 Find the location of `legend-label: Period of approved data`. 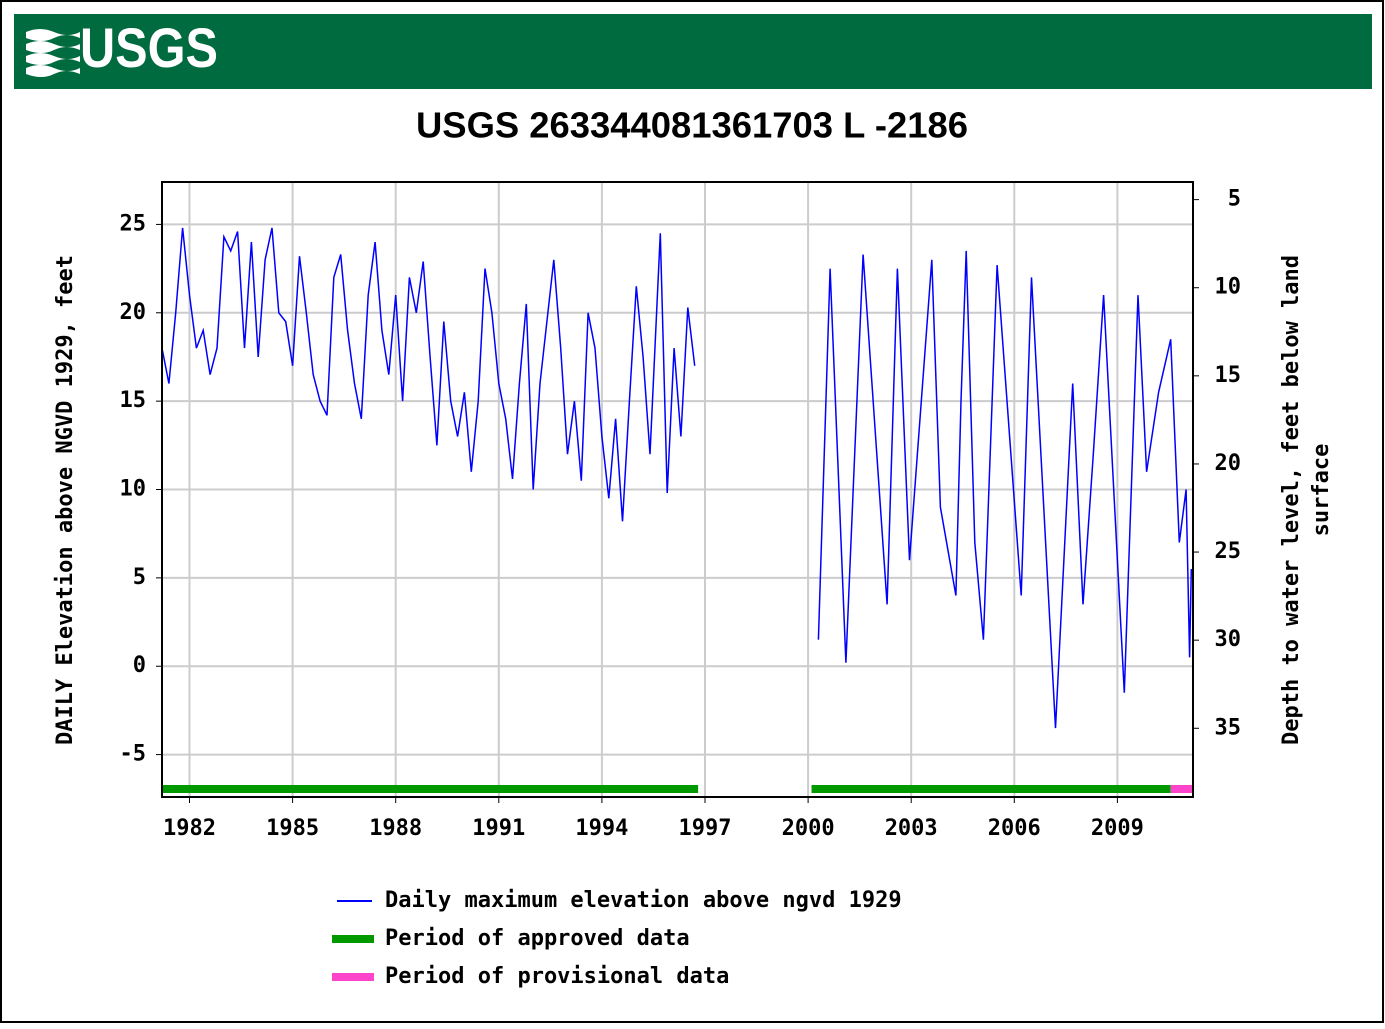

legend-label: Period of approved data is located at coordinates (537, 938).